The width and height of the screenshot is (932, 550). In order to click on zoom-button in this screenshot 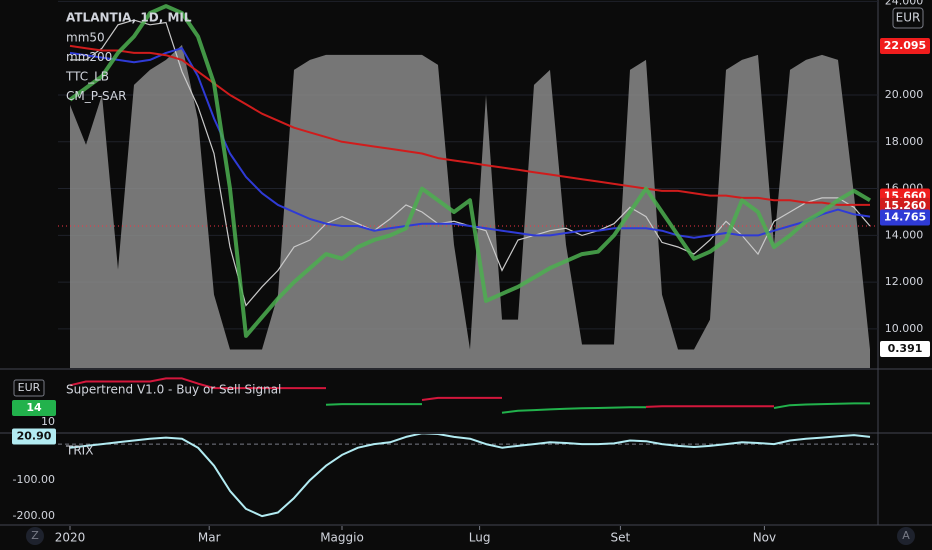, I will do `click(35, 536)`.